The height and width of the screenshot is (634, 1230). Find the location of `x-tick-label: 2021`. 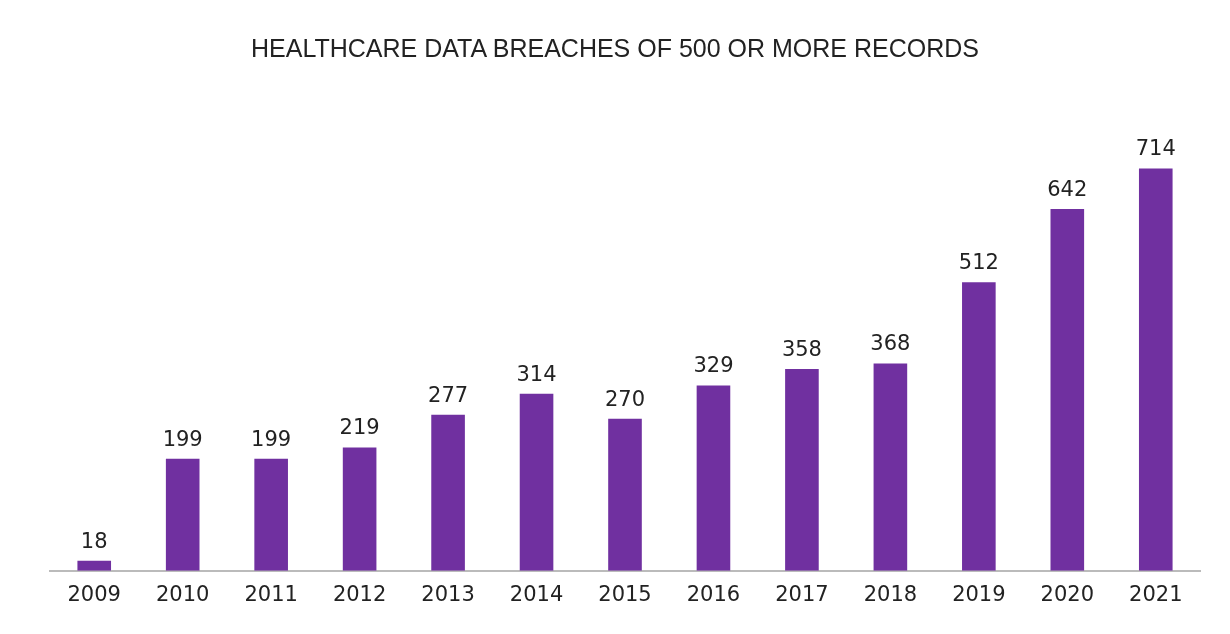

x-tick-label: 2021 is located at coordinates (1156, 593).